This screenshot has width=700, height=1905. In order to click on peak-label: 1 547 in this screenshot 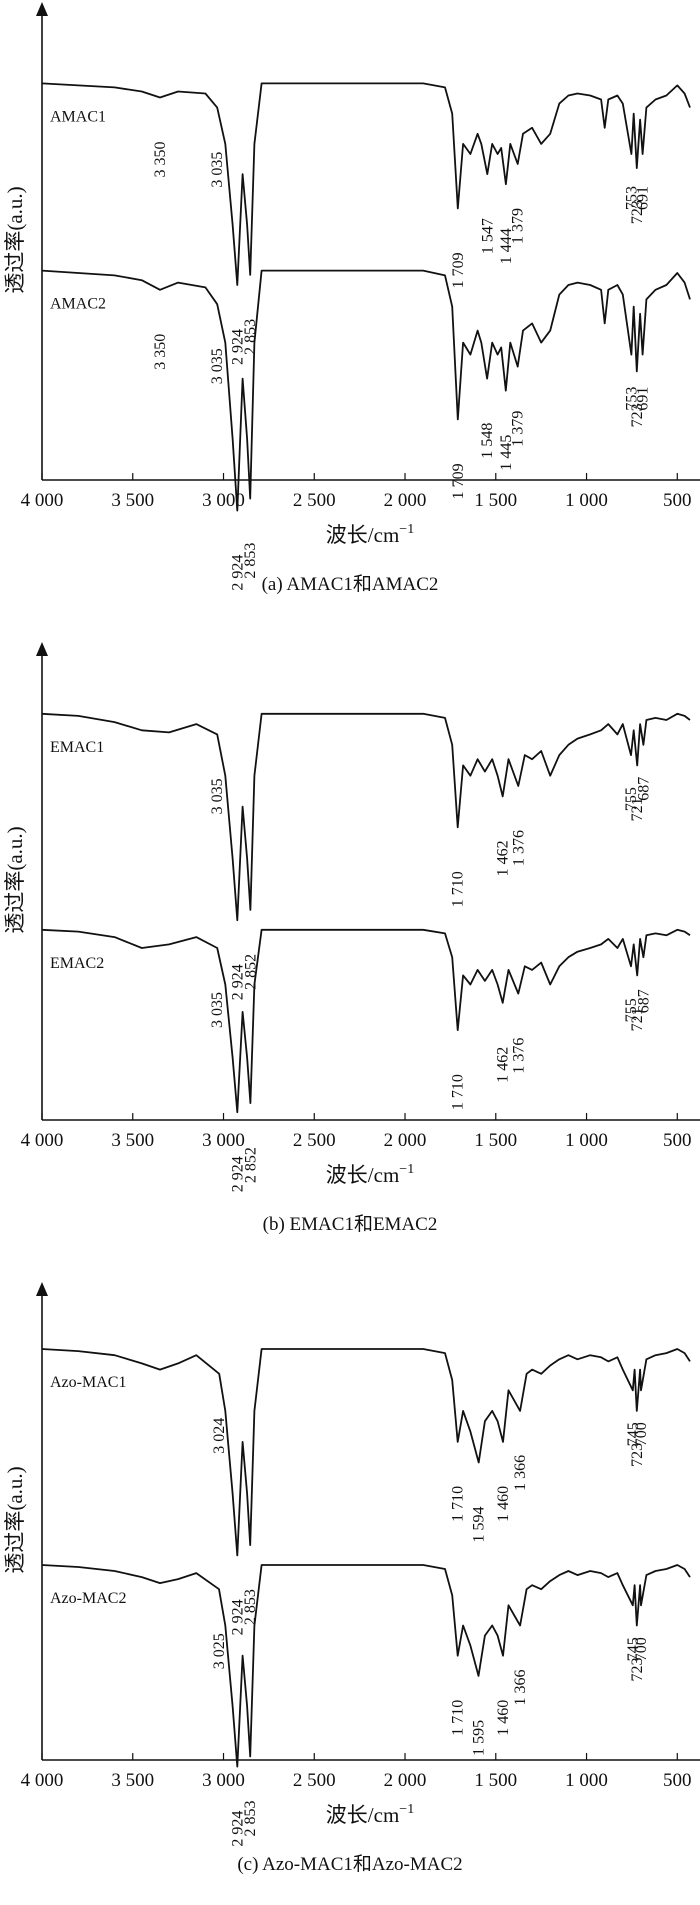, I will do `click(487, 236)`.